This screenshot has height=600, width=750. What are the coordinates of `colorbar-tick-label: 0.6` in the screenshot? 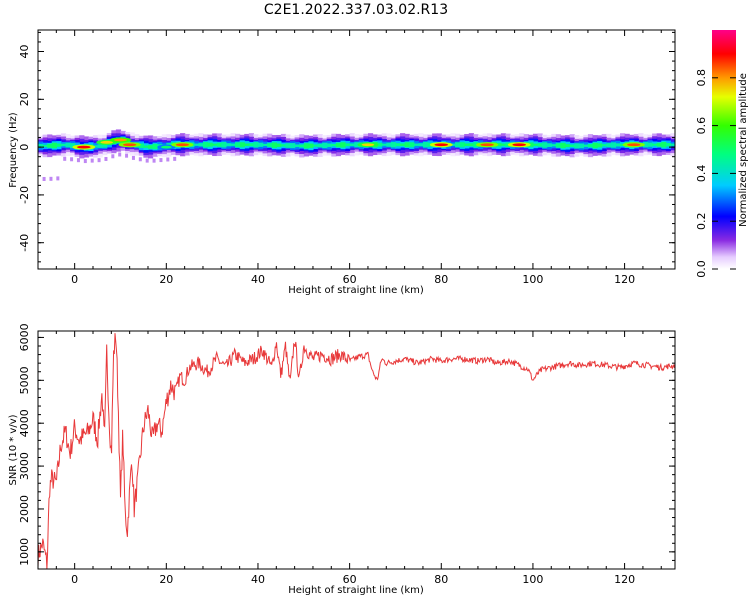 It's located at (701, 126).